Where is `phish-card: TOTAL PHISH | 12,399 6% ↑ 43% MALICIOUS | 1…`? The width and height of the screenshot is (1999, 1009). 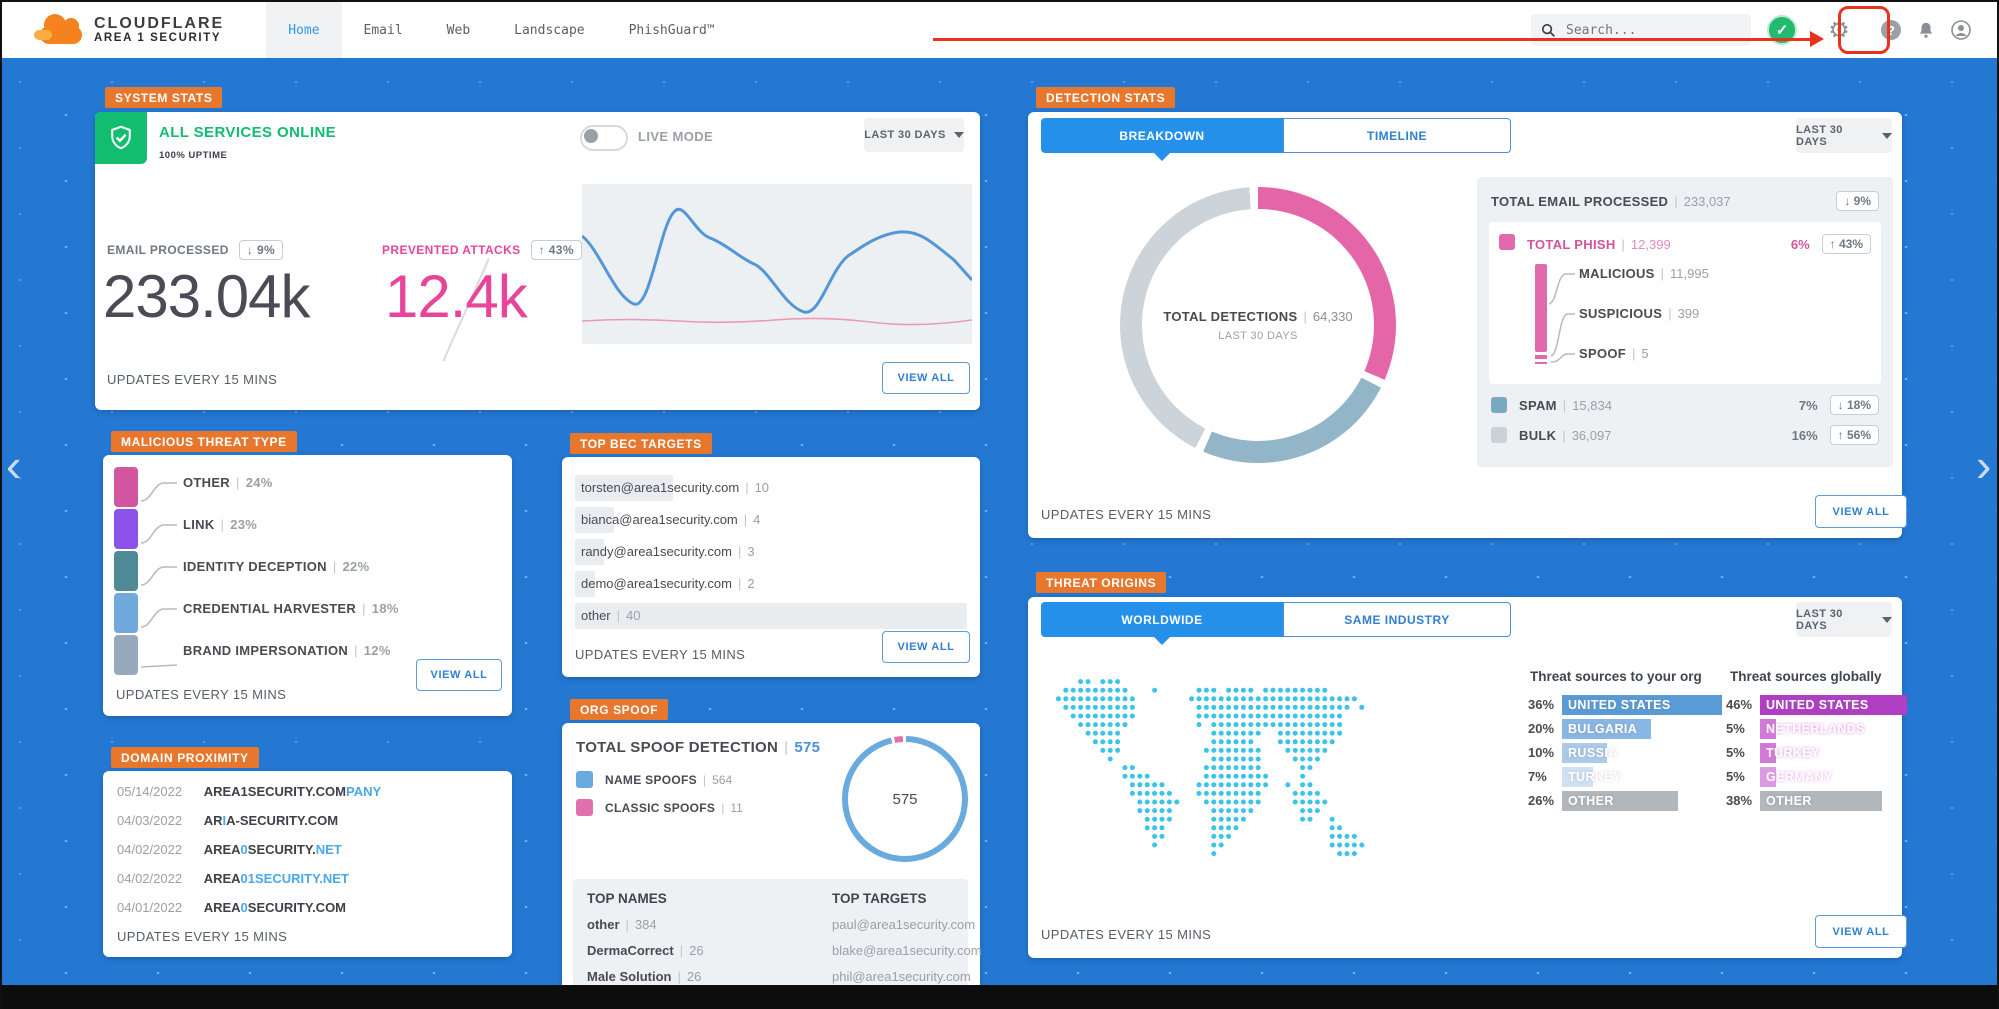 phish-card: TOTAL PHISH | 12,399 6% ↑ 43% MALICIOUS | 1… is located at coordinates (1685, 303).